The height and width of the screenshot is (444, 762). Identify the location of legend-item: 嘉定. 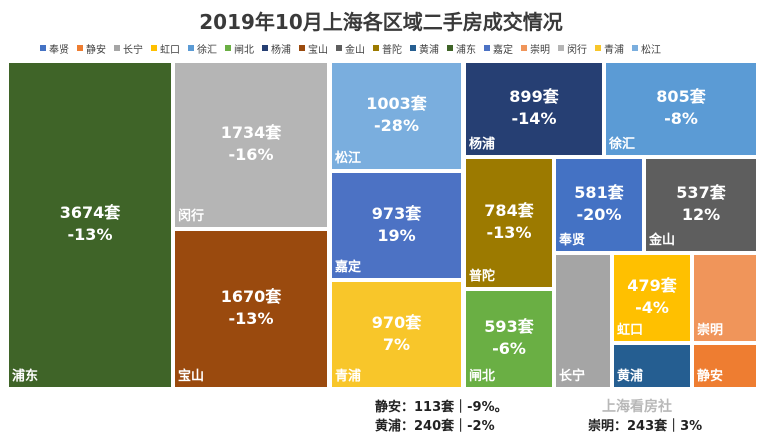
(498, 48).